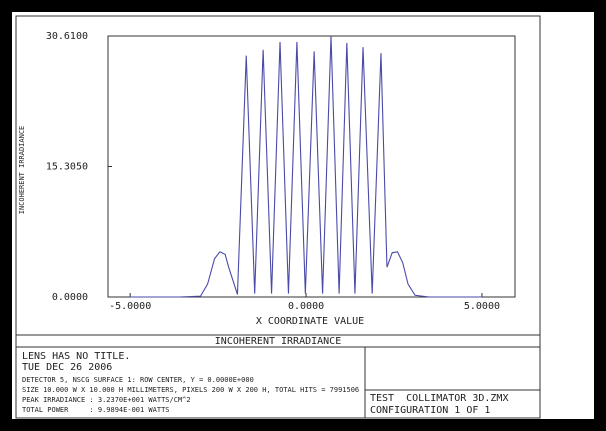 The width and height of the screenshot is (606, 431). I want to click on info-line: TUE DEC 26 2006, so click(67, 367).